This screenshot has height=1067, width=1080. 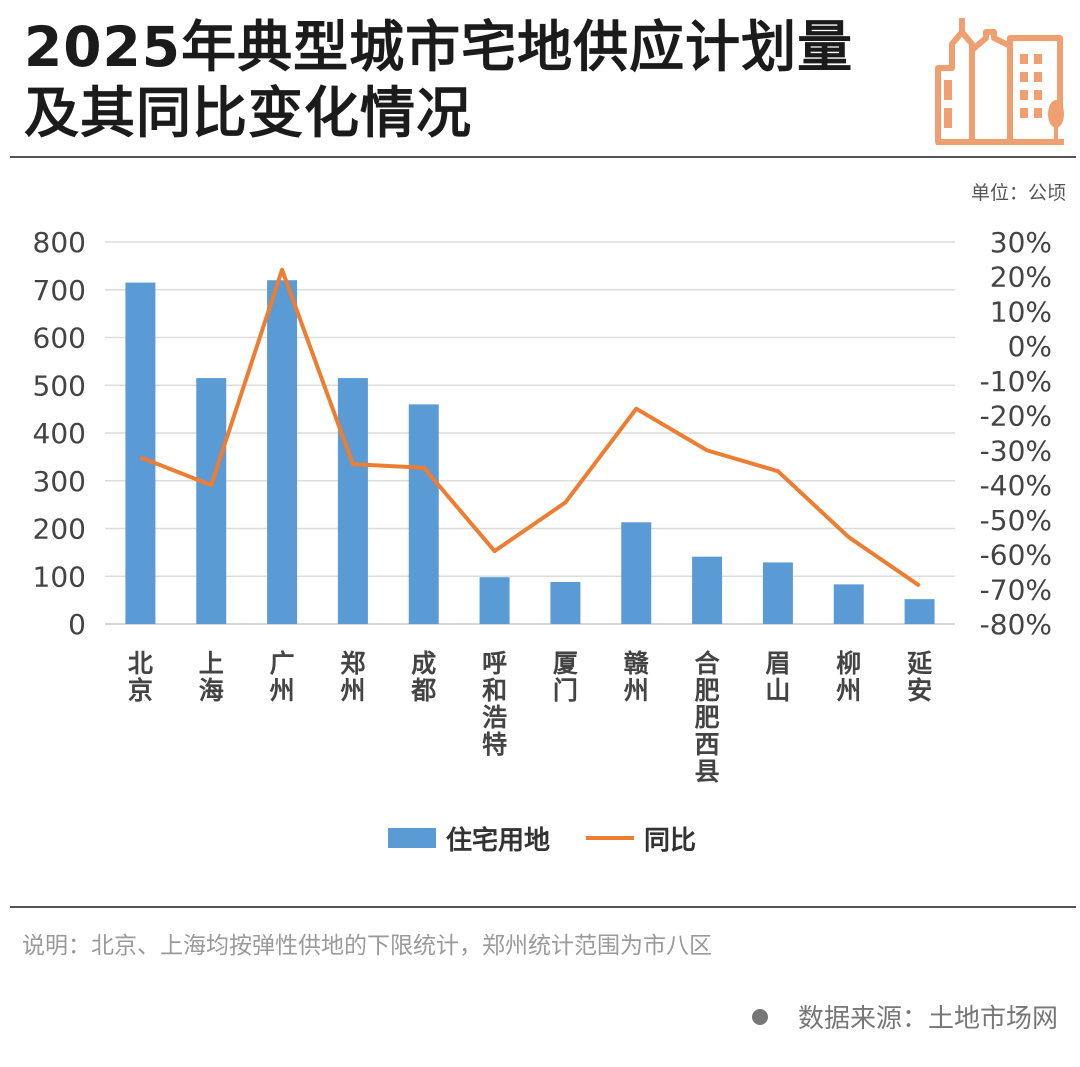 What do you see at coordinates (412, 838) in the screenshot?
I see `legend-swatch-bar` at bounding box center [412, 838].